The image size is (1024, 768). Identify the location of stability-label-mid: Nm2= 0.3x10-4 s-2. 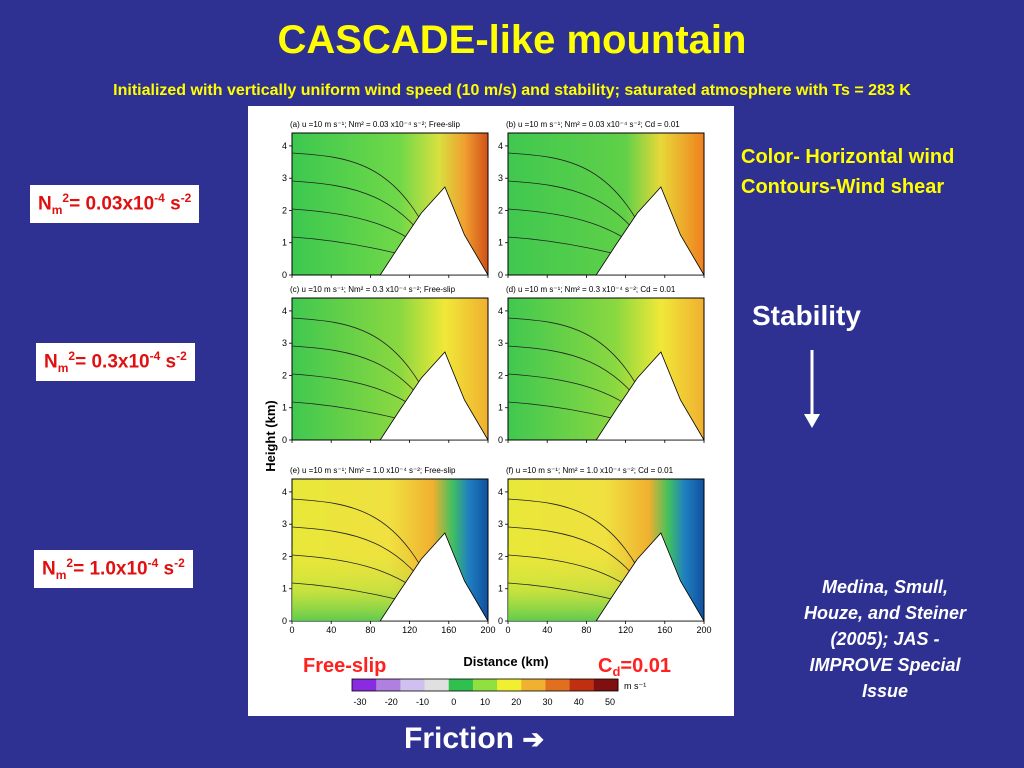
(115, 362).